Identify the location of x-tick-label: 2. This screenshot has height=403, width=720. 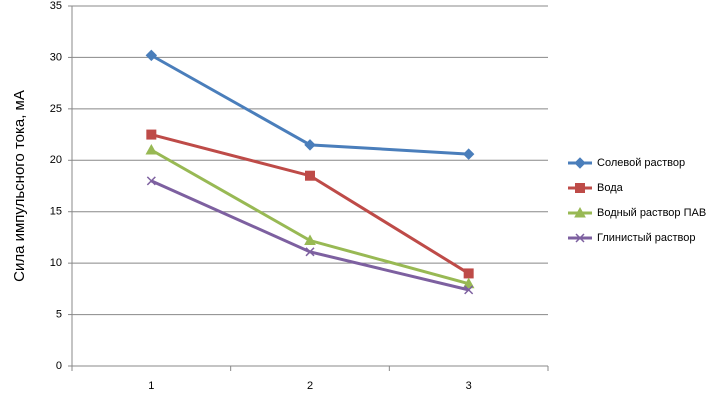
(310, 386).